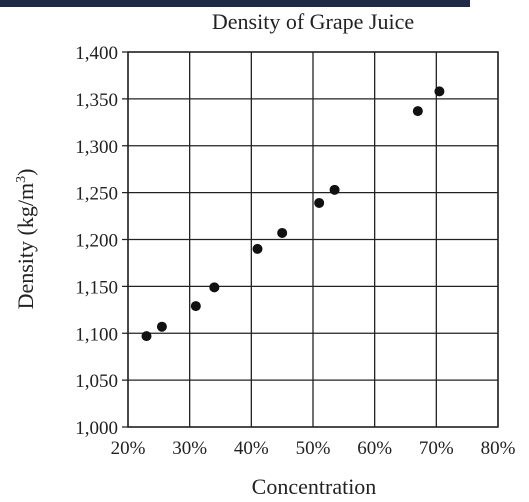 Image resolution: width=529 pixels, height=502 pixels. I want to click on x-tick-label: 40%, so click(251, 448).